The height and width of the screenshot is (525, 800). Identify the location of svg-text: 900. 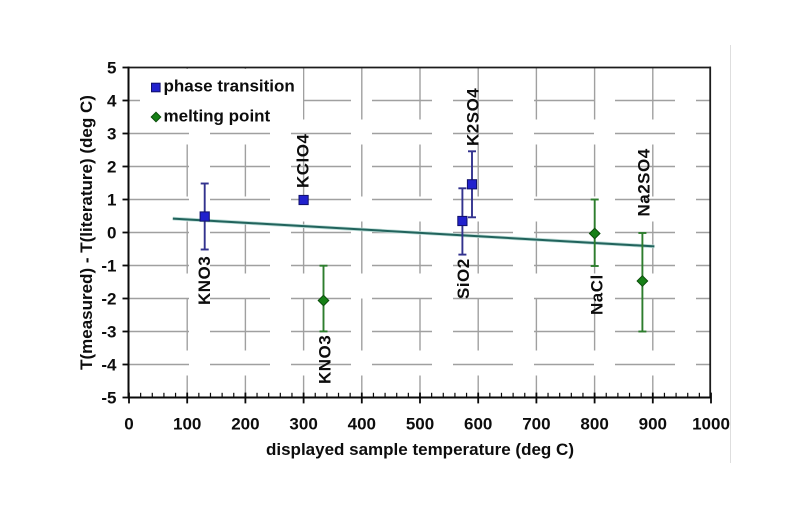
(653, 424).